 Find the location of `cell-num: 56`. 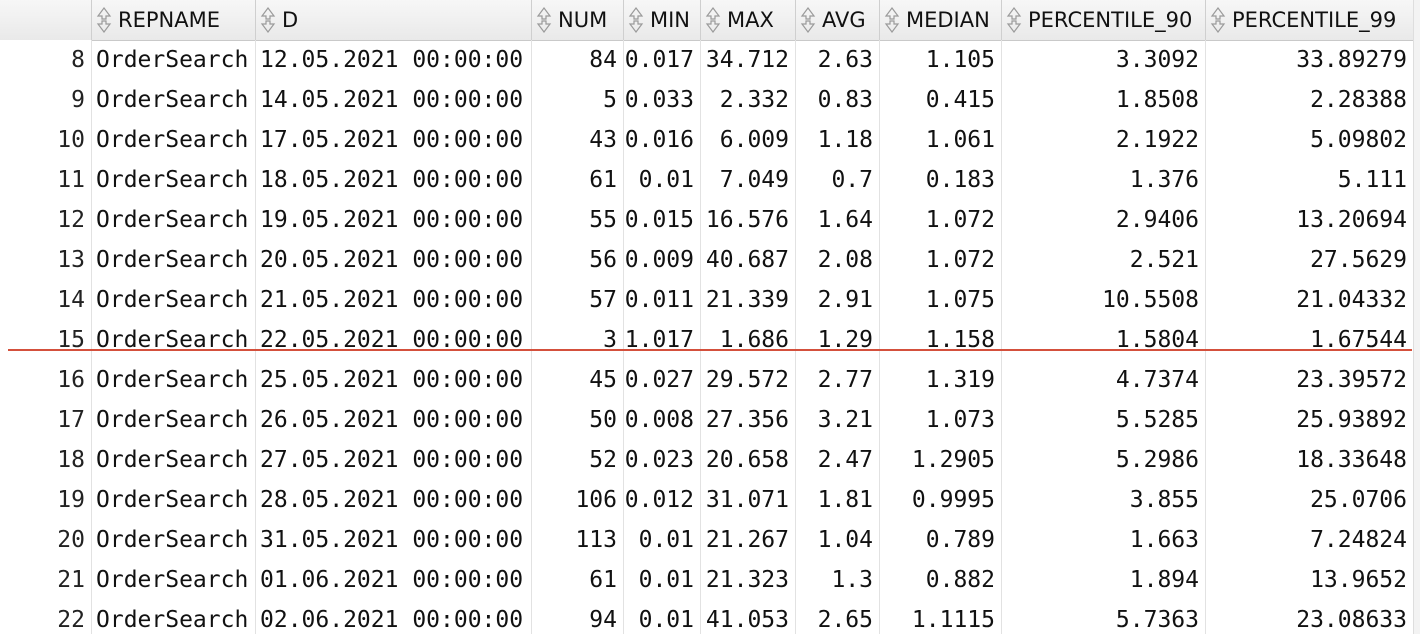

cell-num: 56 is located at coordinates (578, 260).